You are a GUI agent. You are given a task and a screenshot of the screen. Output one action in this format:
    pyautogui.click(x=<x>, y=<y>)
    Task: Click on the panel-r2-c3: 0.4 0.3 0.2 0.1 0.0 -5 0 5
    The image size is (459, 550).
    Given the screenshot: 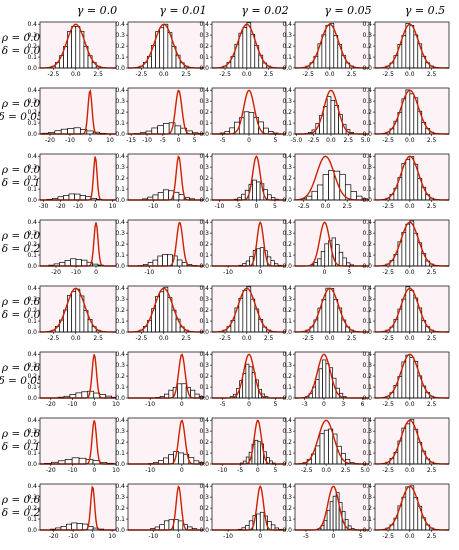 What is the action you would take?
    pyautogui.click(x=243, y=115)
    